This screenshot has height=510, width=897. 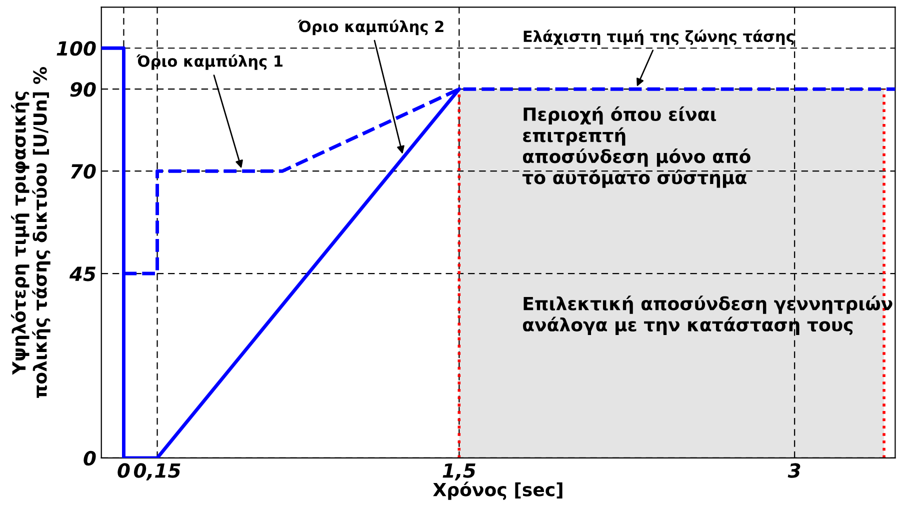 What do you see at coordinates (794, 470) in the screenshot?
I see `x-tick-label: 3` at bounding box center [794, 470].